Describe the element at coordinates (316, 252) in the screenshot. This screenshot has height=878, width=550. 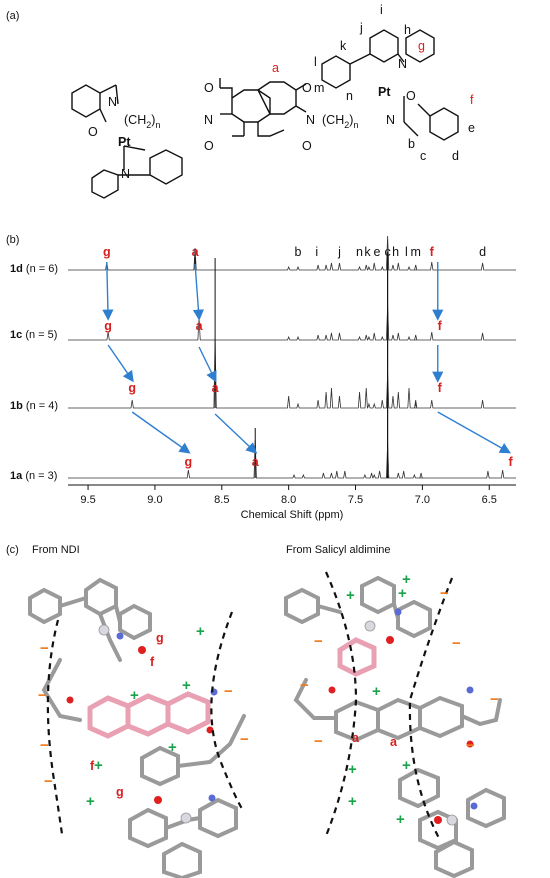
I see `top-assignment-i: i` at that location.